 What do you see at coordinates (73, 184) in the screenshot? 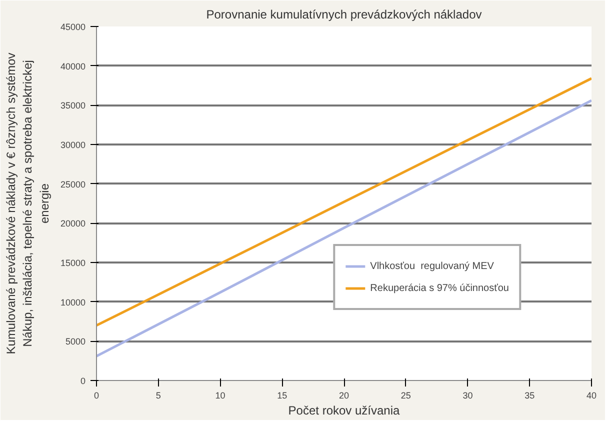
I see `y-tick-label: 25000` at bounding box center [73, 184].